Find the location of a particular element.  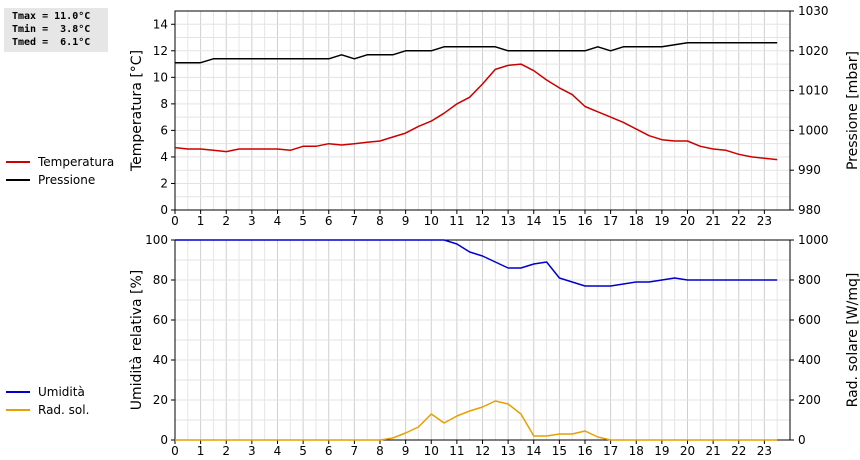

y-axis-label-right: Rad. solare [W/mq] is located at coordinates (852, 340).